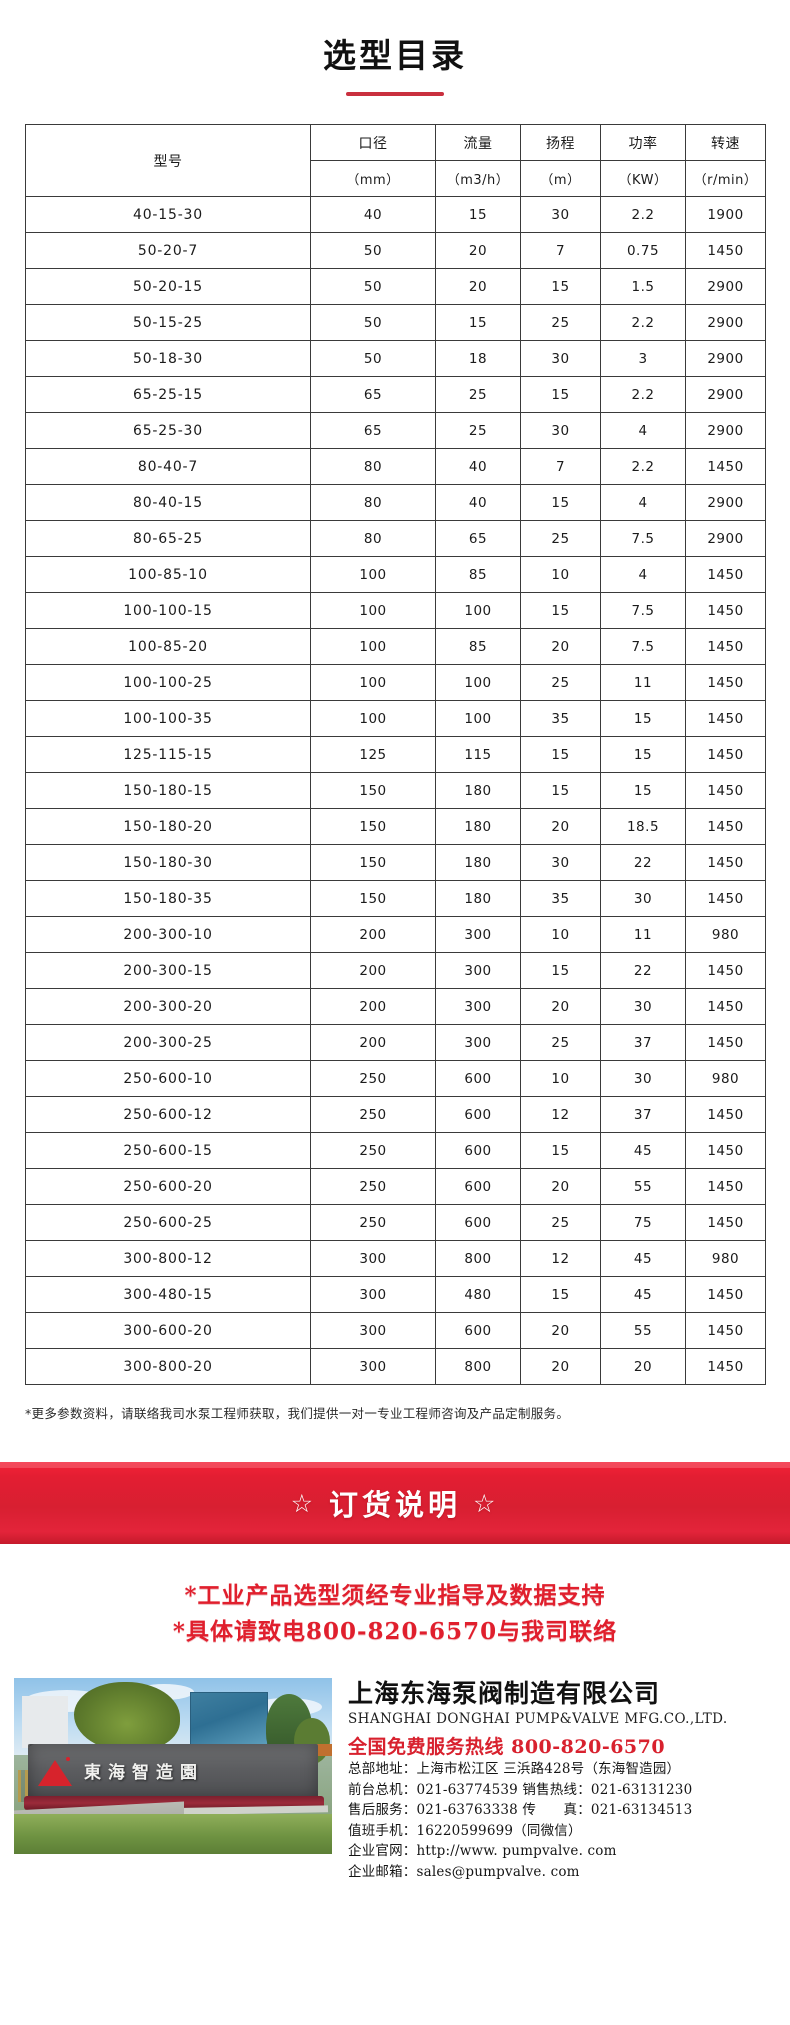 The height and width of the screenshot is (2025, 790). What do you see at coordinates (168, 1151) in the screenshot?
I see `cell-model: 250-600-15` at bounding box center [168, 1151].